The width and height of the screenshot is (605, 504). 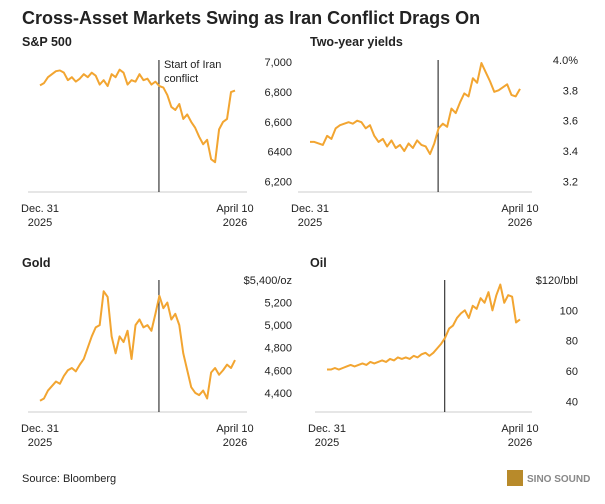 What do you see at coordinates (280, 153) in the screenshot?
I see `y-tick-label: 6400` at bounding box center [280, 153].